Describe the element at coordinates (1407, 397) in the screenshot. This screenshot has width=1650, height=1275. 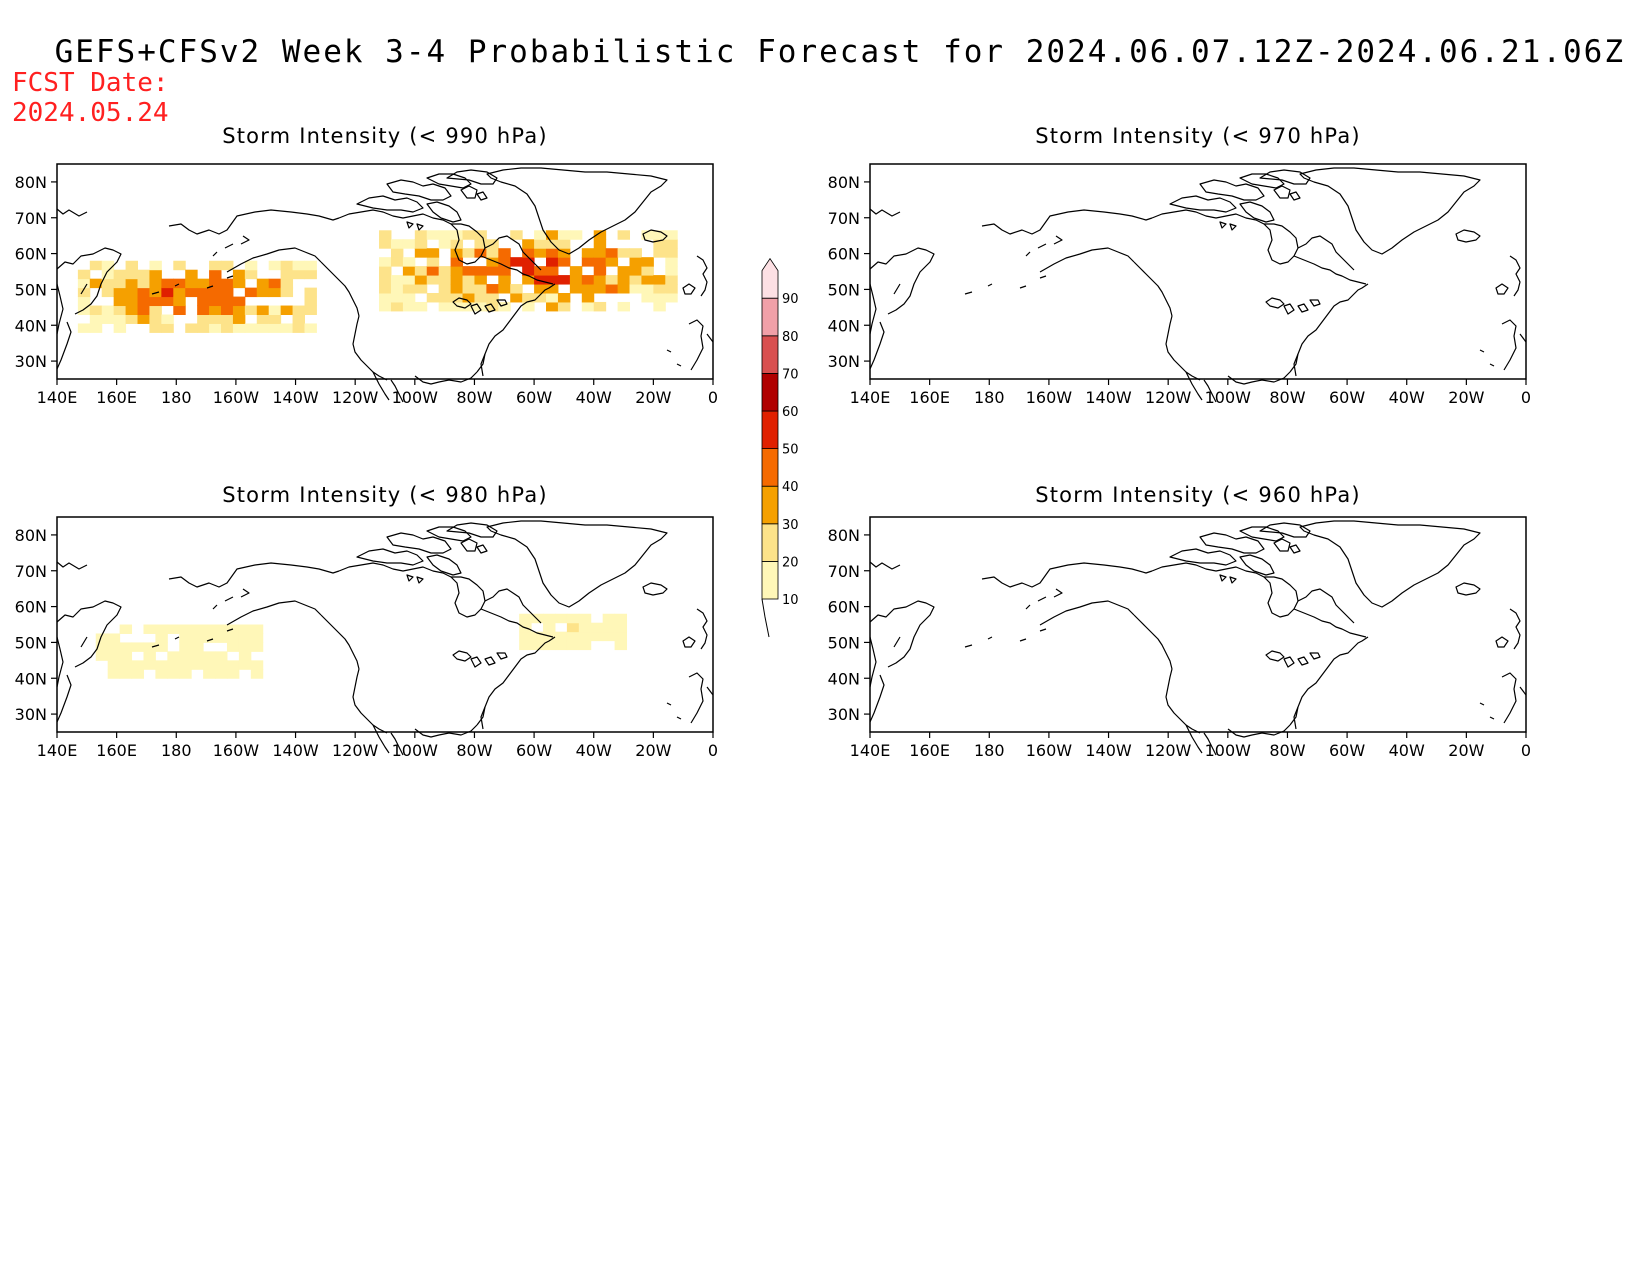
I see `lon-tick-label: 40W` at that location.